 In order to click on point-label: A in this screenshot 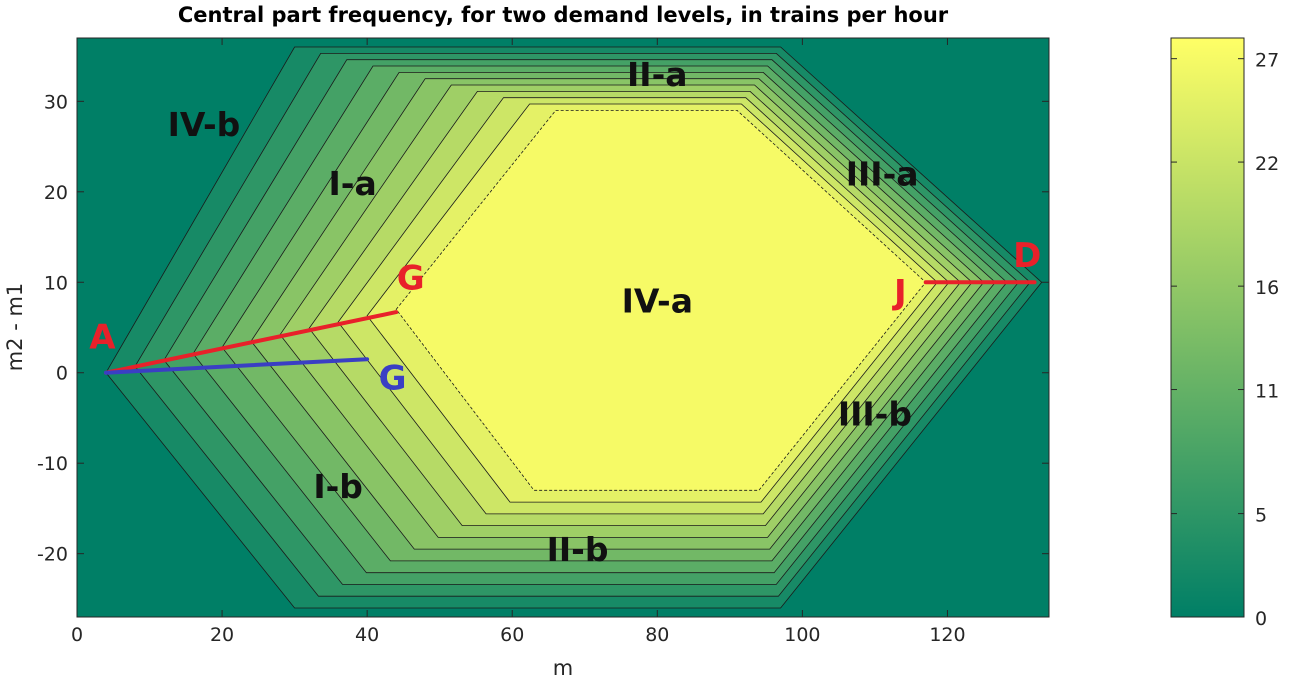, I will do `click(102, 338)`.